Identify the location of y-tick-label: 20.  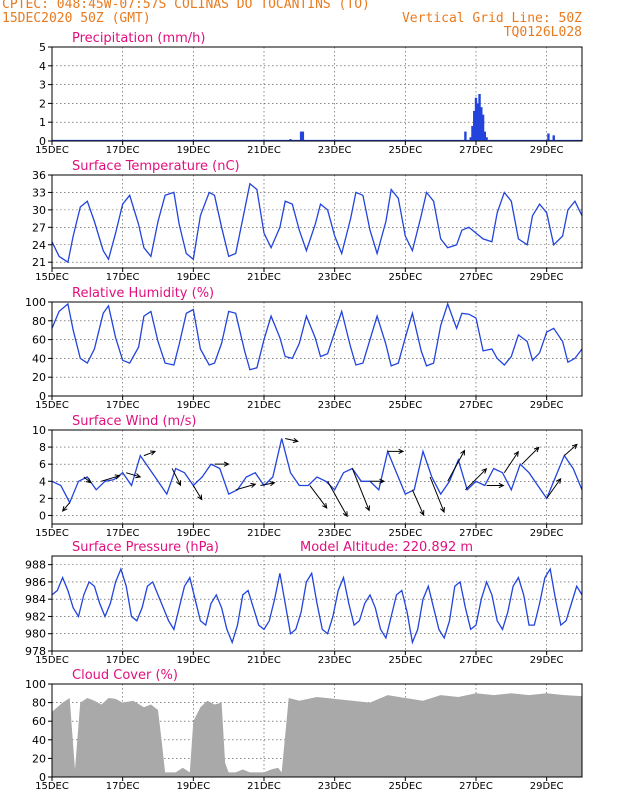
(39, 758).